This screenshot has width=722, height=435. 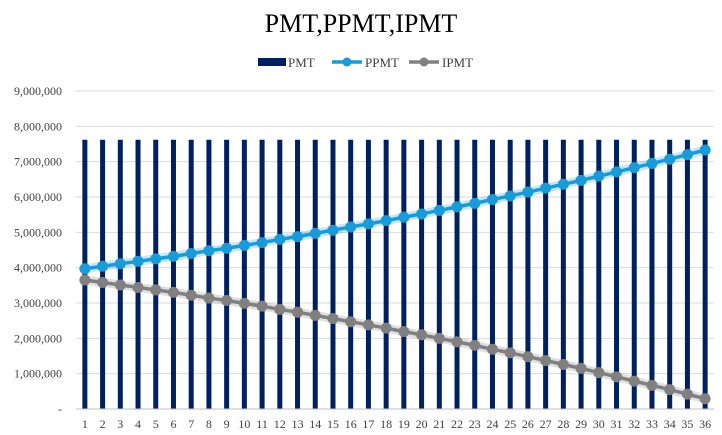 I want to click on x-tick-label: 26, so click(x=528, y=424).